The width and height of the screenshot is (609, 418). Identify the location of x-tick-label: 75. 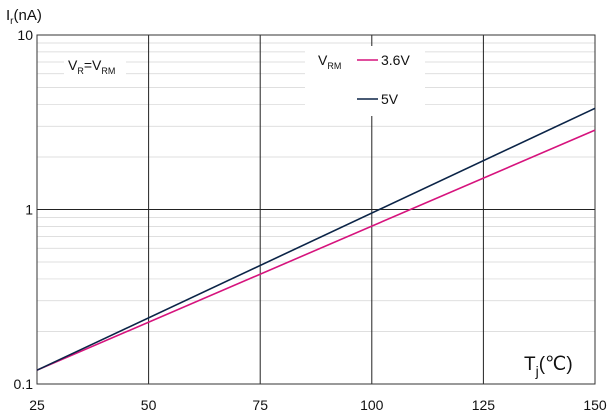
(260, 405).